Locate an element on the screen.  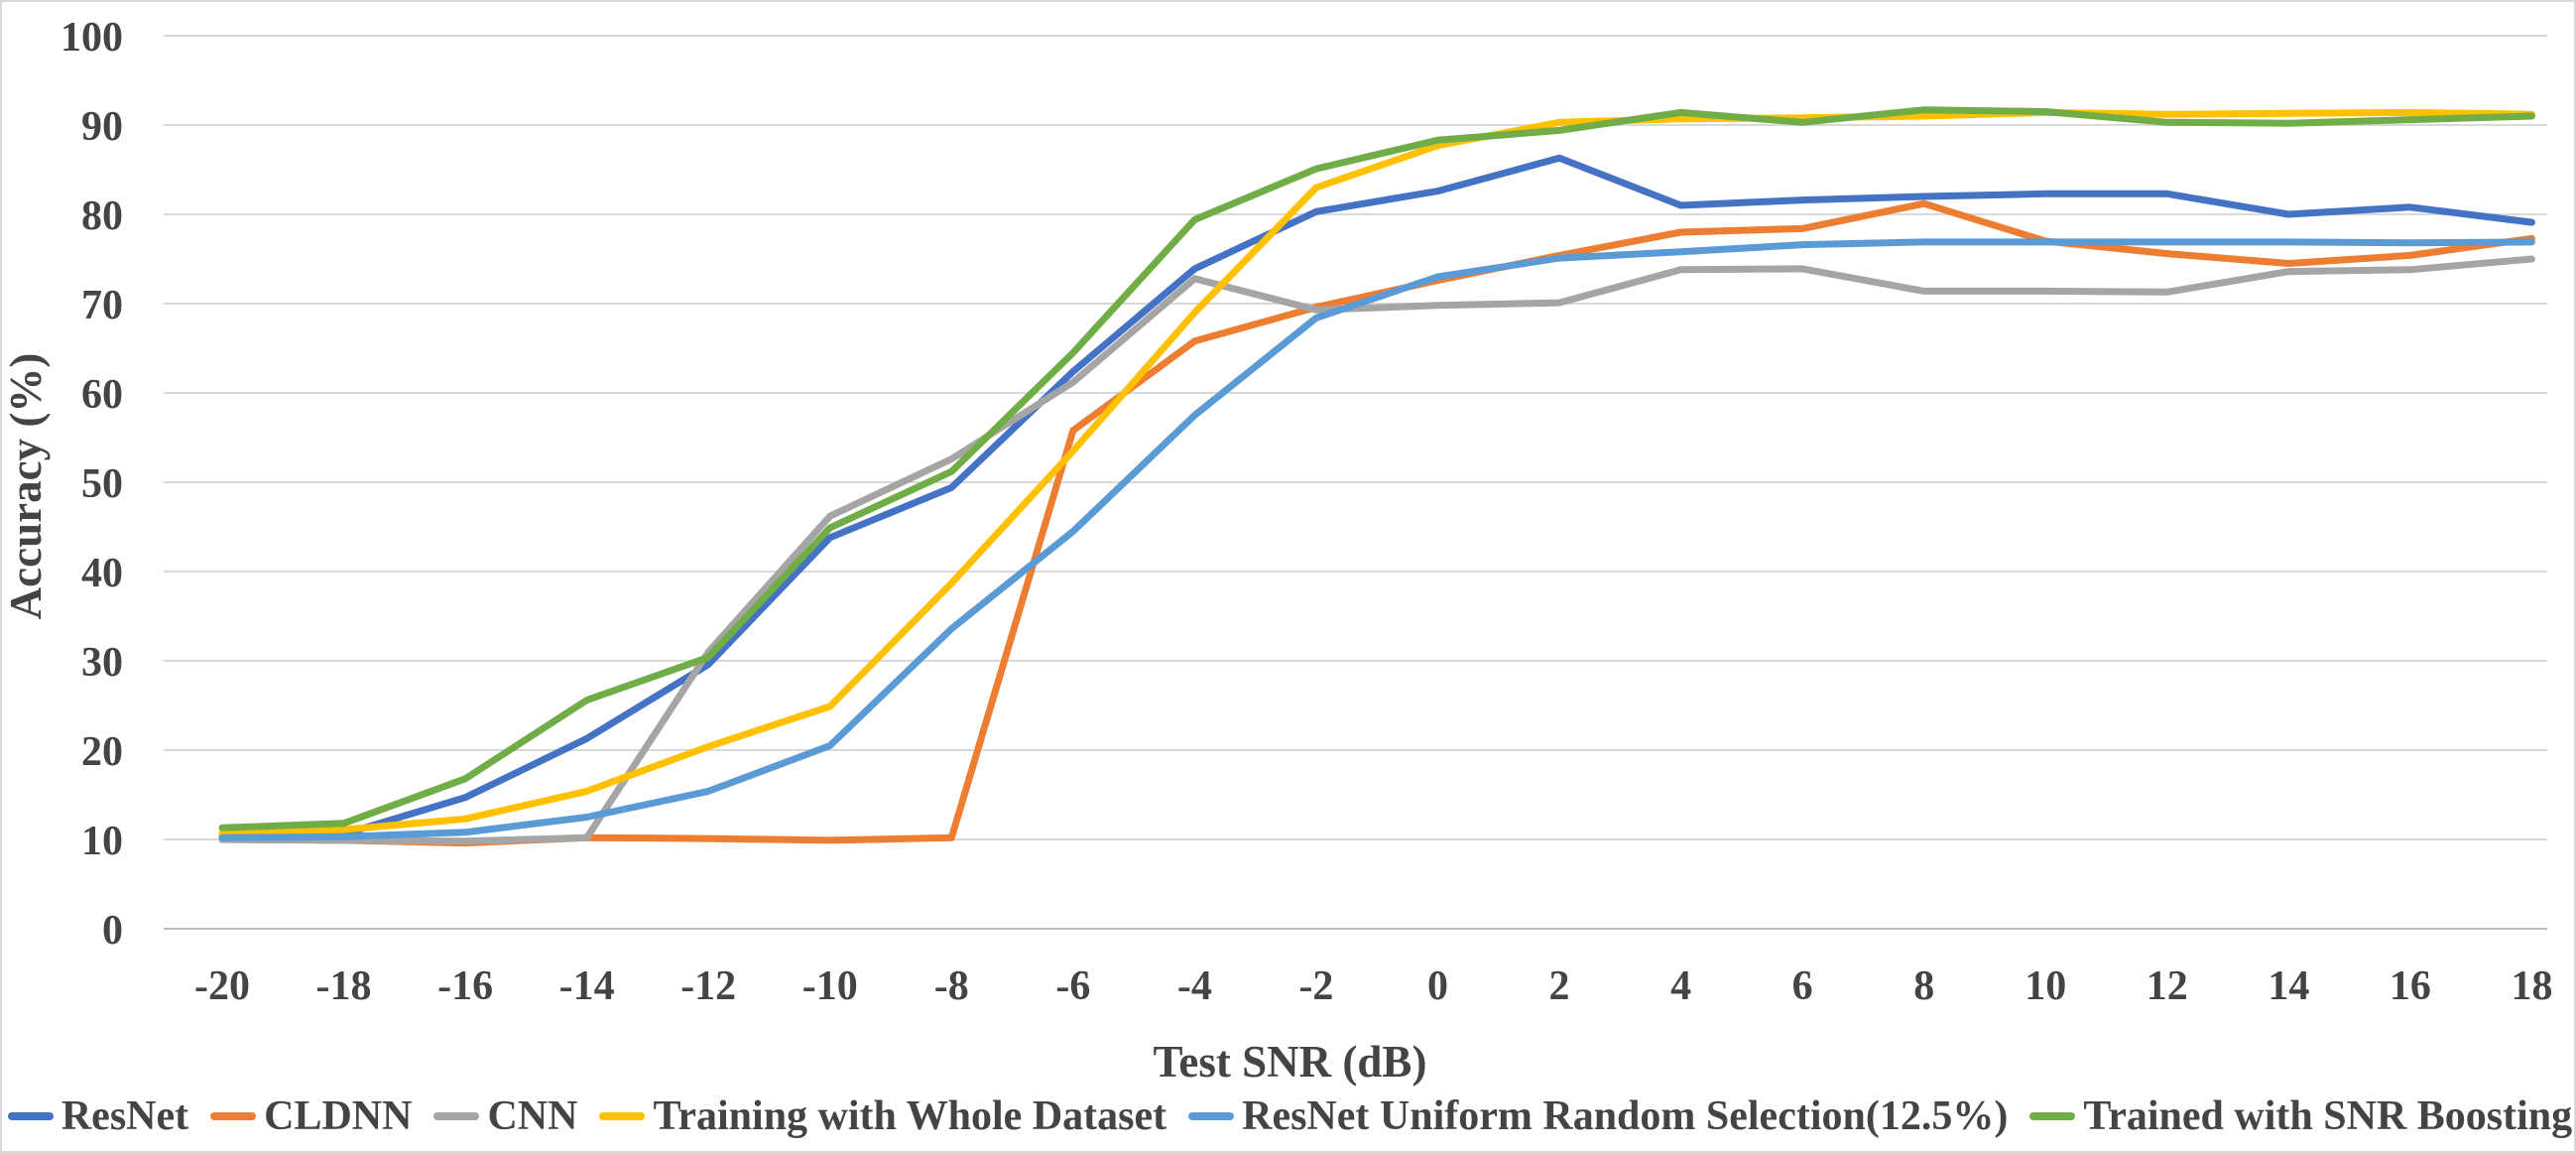
x-axis-title: Test SNR (dB) is located at coordinates (1290, 1062).